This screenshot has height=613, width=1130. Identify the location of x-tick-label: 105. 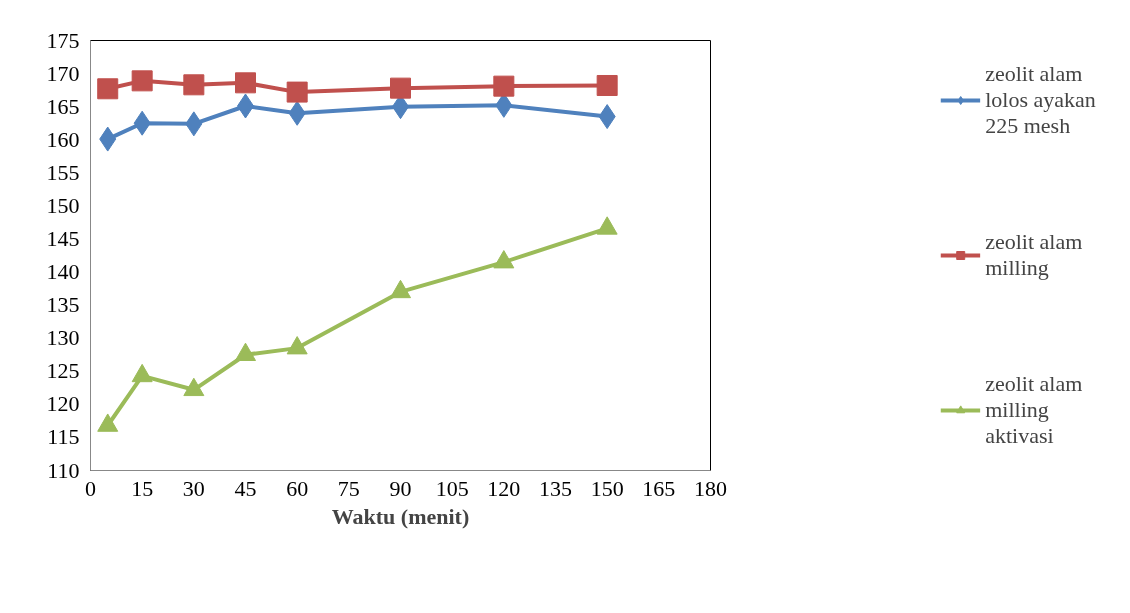
(452, 488).